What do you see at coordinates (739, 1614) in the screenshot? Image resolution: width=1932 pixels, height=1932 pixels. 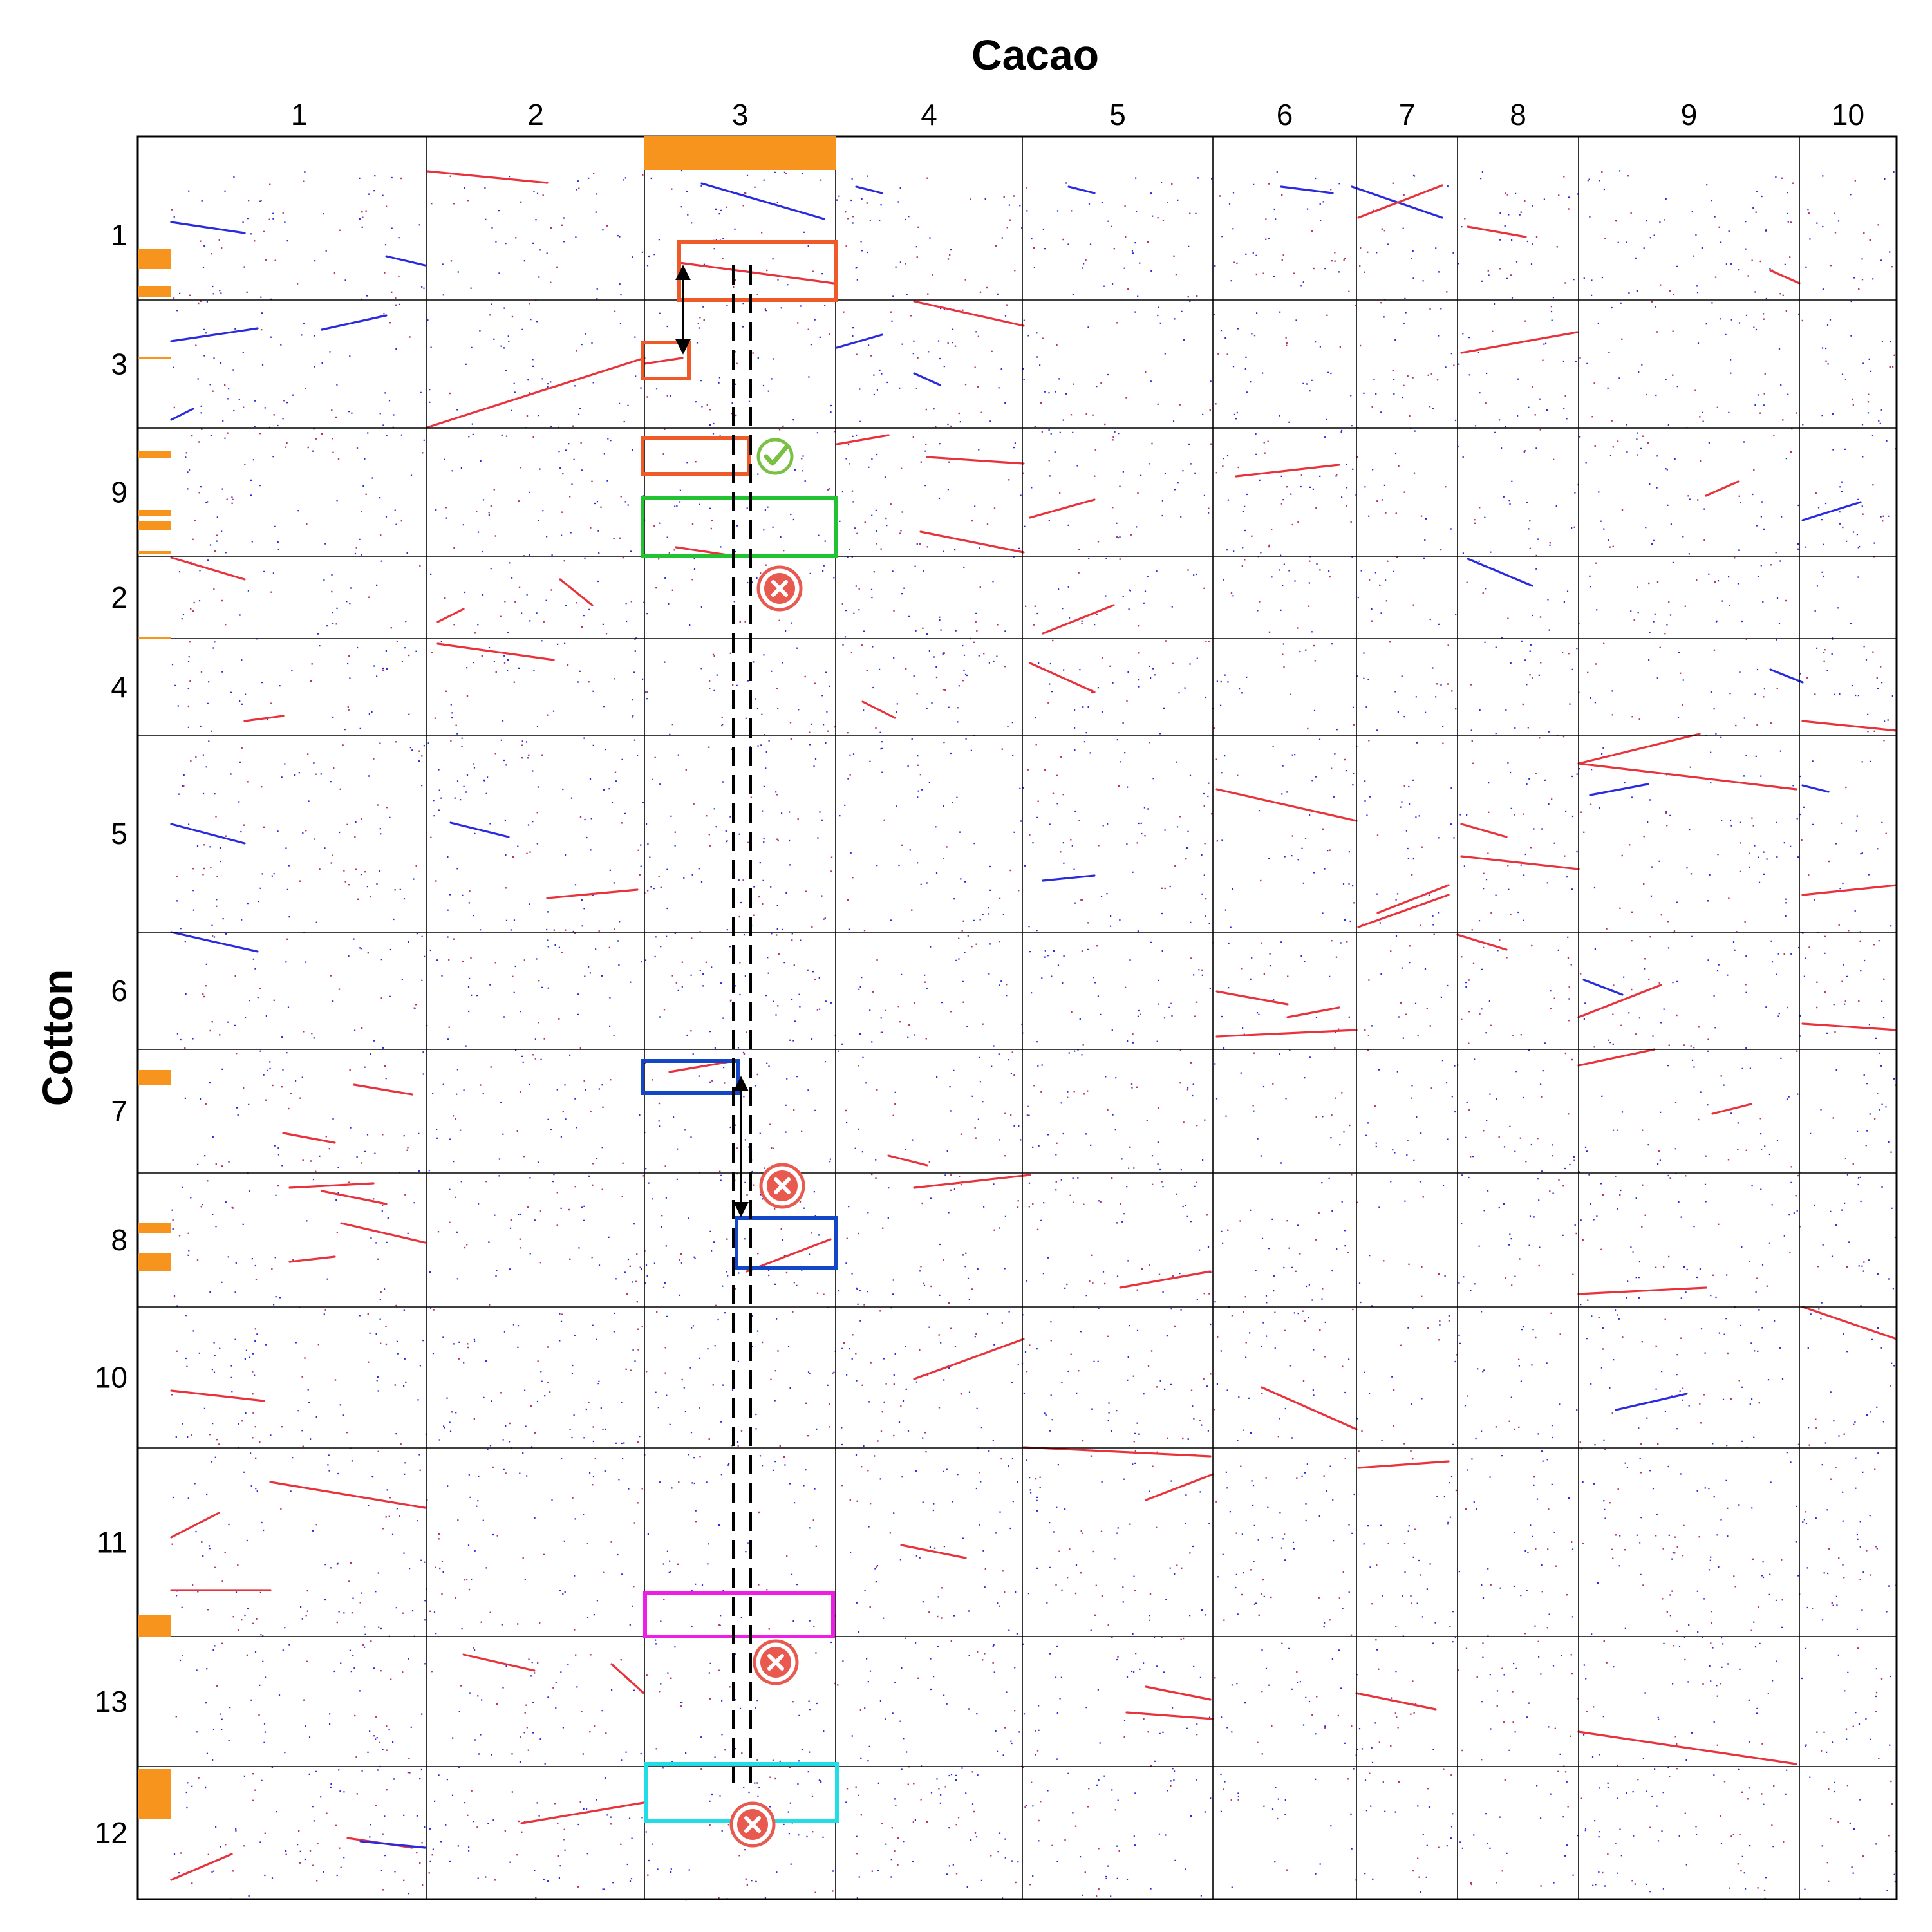 I see `highlight-box-magenta` at bounding box center [739, 1614].